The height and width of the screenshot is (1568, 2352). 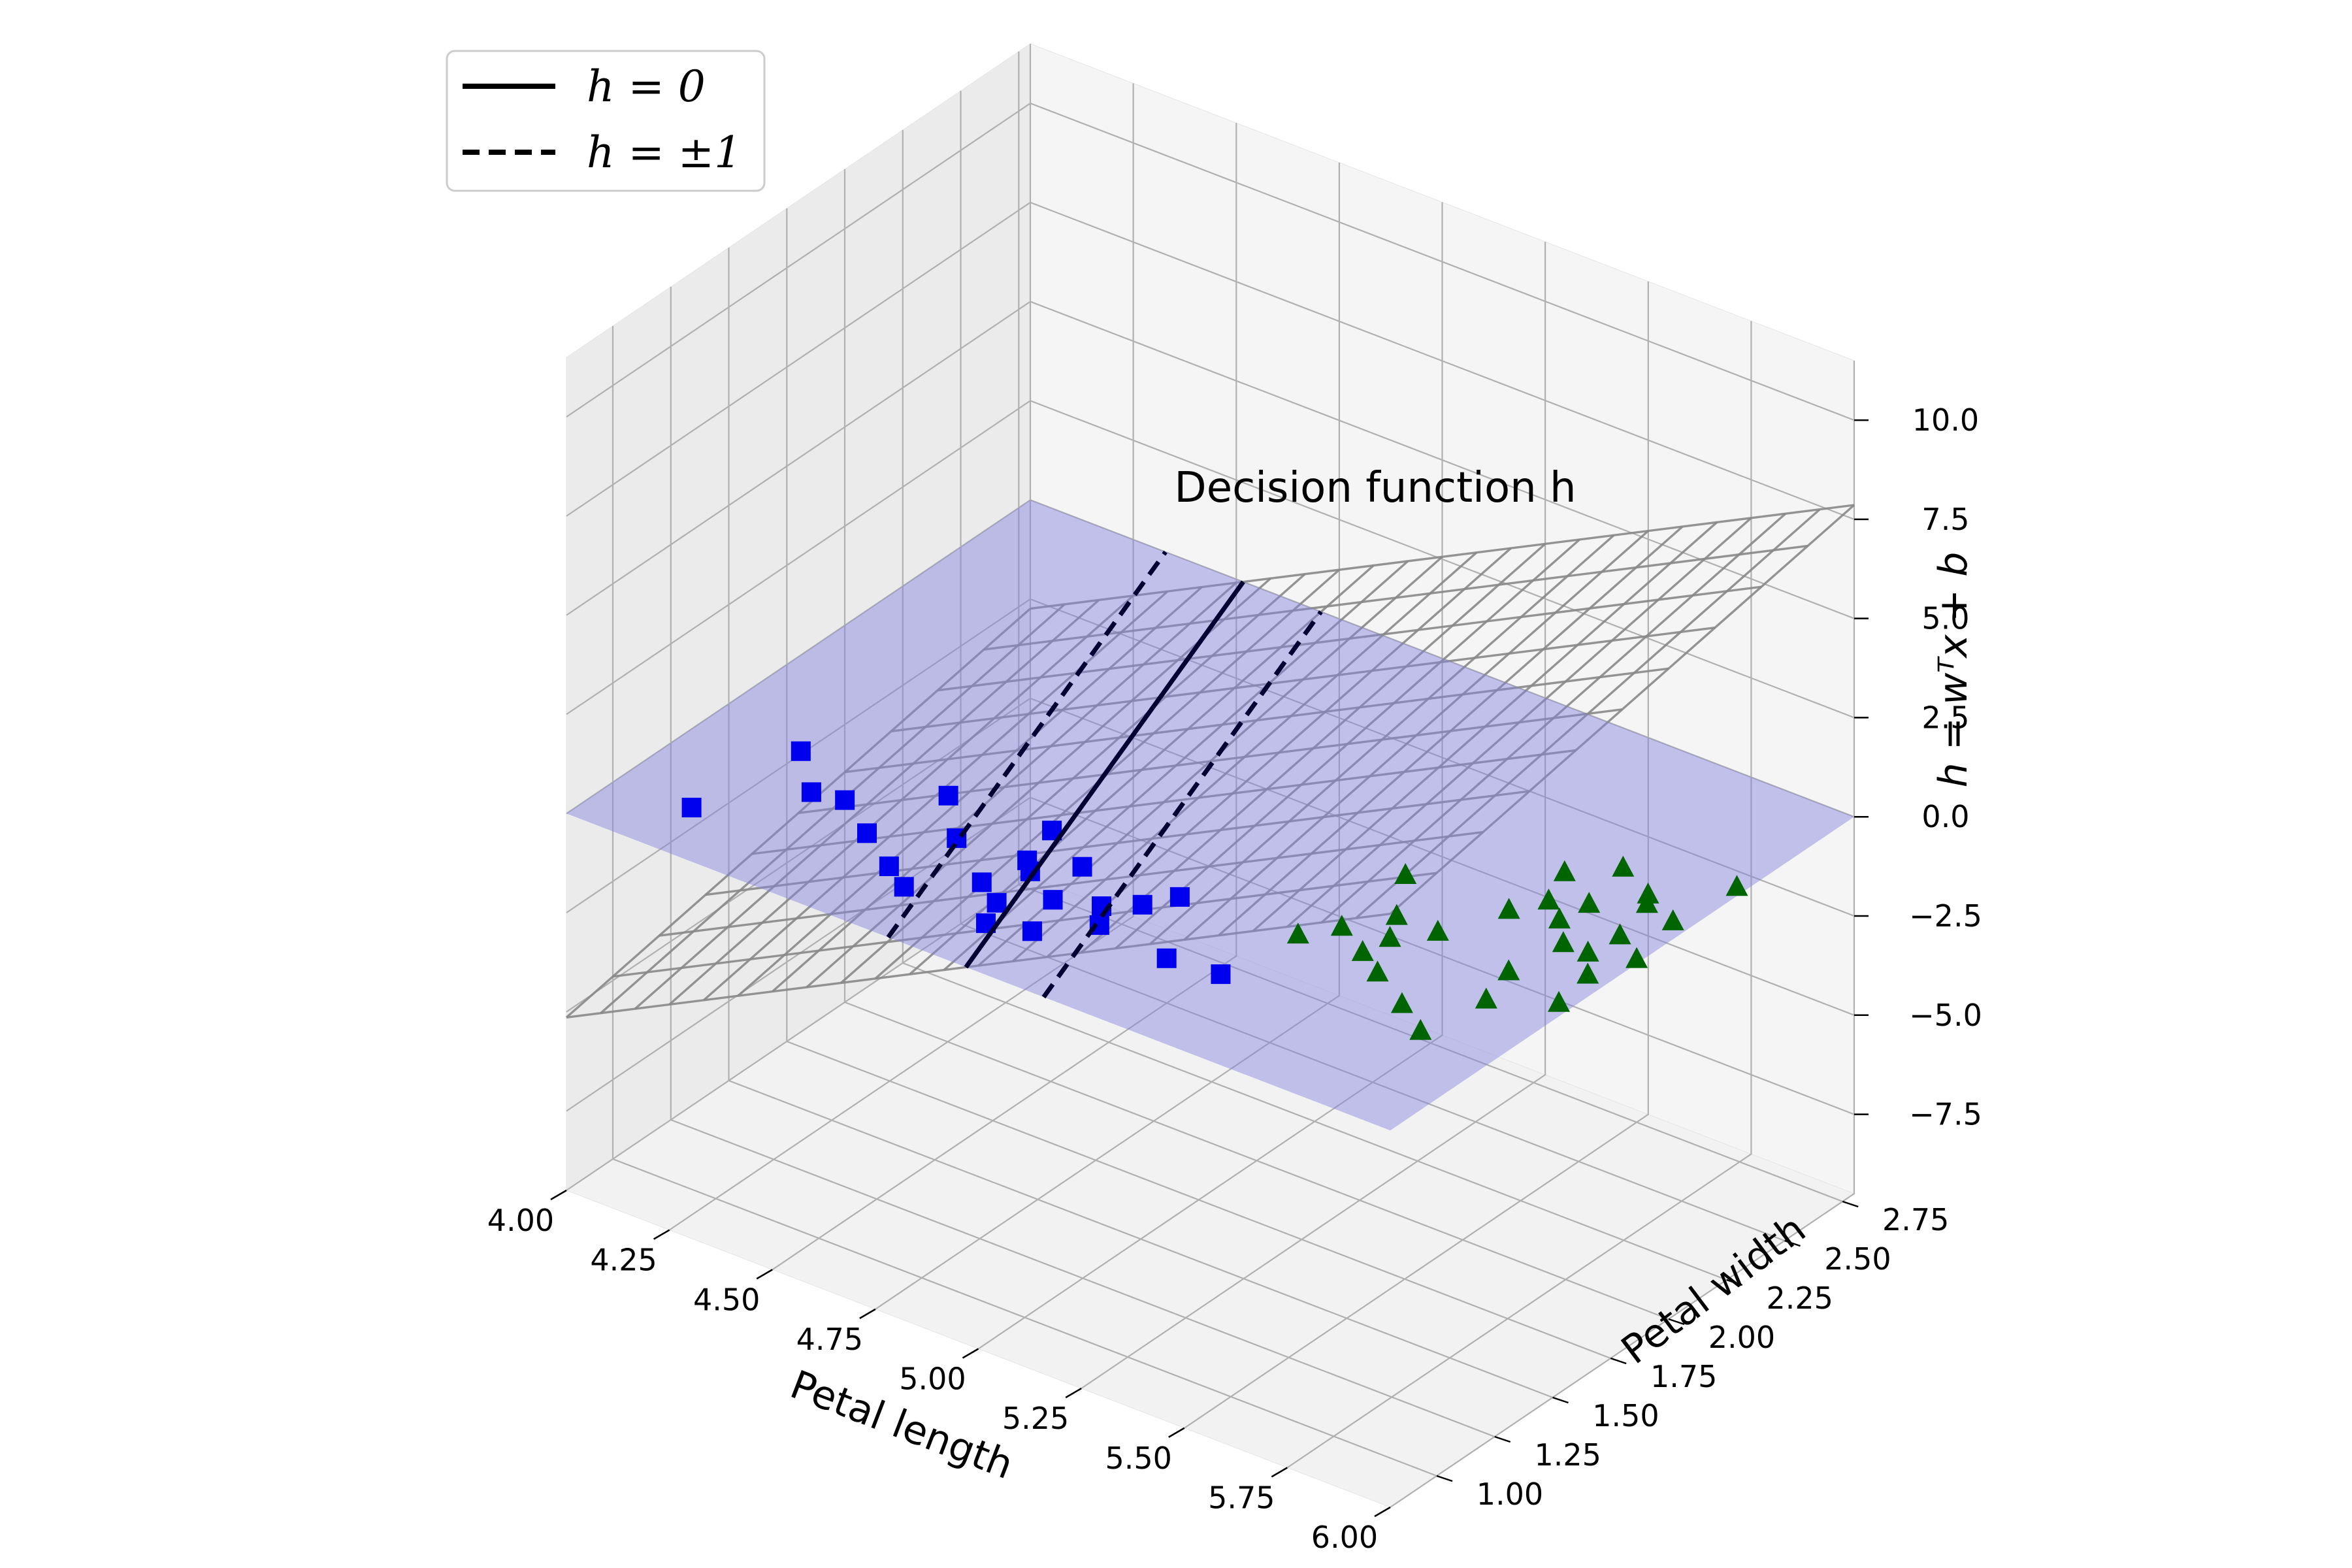 I want to click on decision-lines, so click(x=1104, y=774).